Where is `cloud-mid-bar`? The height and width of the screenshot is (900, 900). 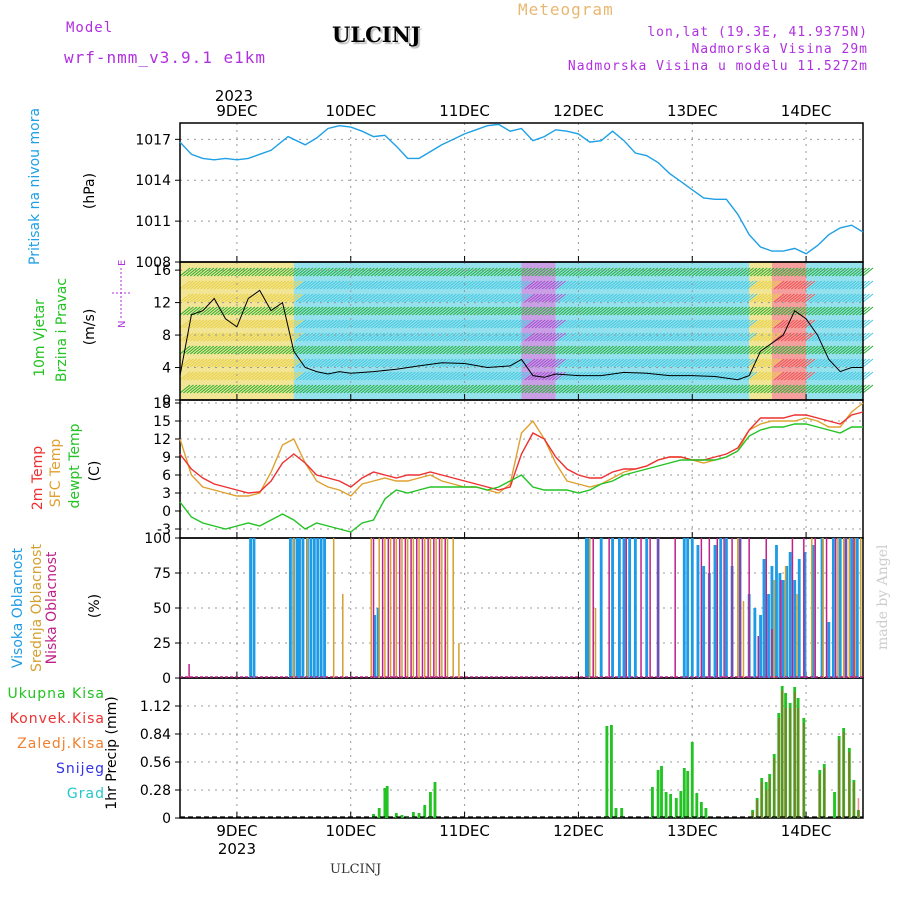
cloud-mid-bar is located at coordinates (371, 608).